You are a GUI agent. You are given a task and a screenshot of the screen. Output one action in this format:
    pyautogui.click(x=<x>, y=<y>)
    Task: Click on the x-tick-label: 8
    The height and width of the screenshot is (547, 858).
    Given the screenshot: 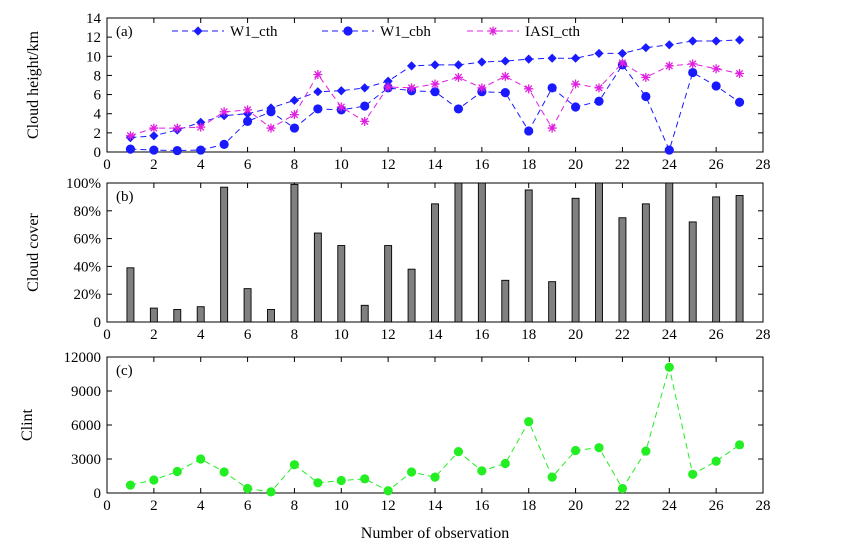 What is the action you would take?
    pyautogui.click(x=295, y=506)
    